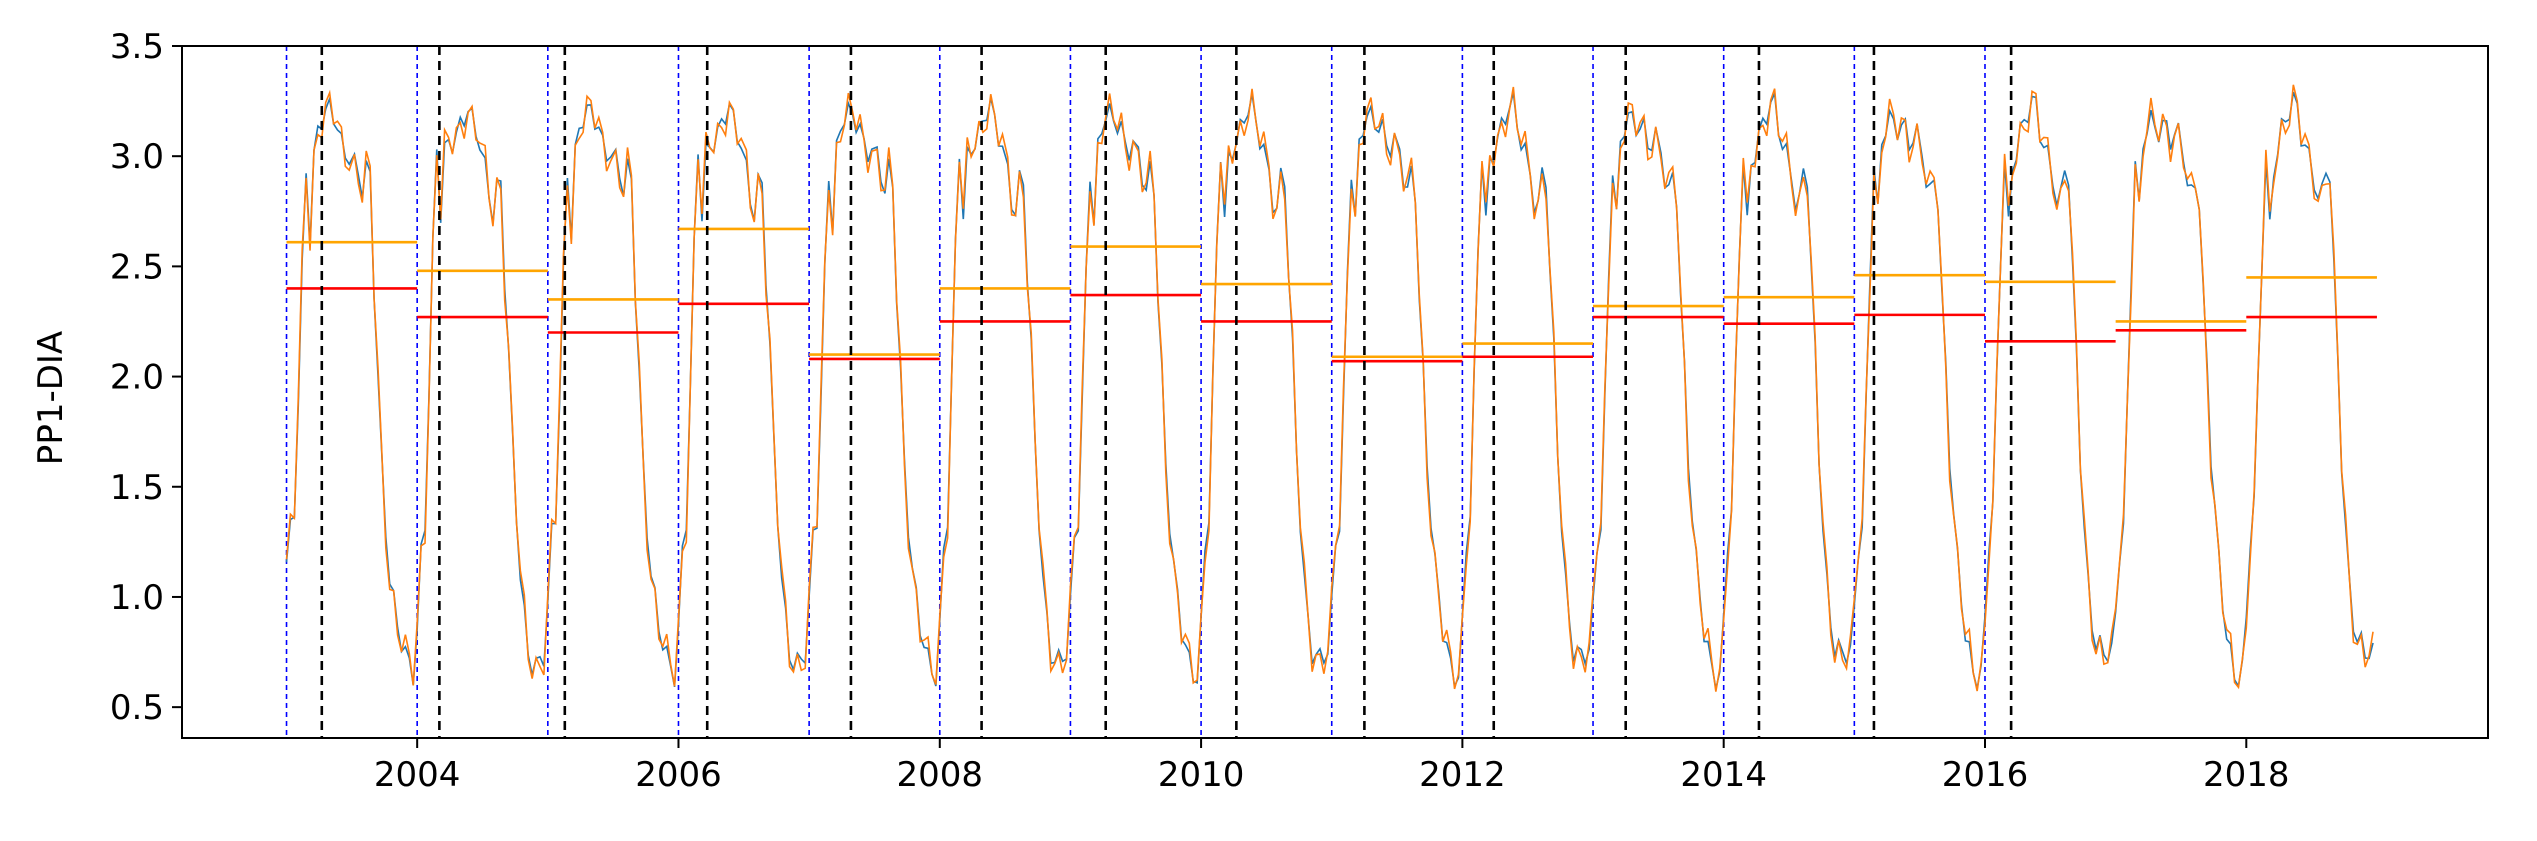  Describe the element at coordinates (1985, 775) in the screenshot. I see `x-tick-label: 2016` at that location.